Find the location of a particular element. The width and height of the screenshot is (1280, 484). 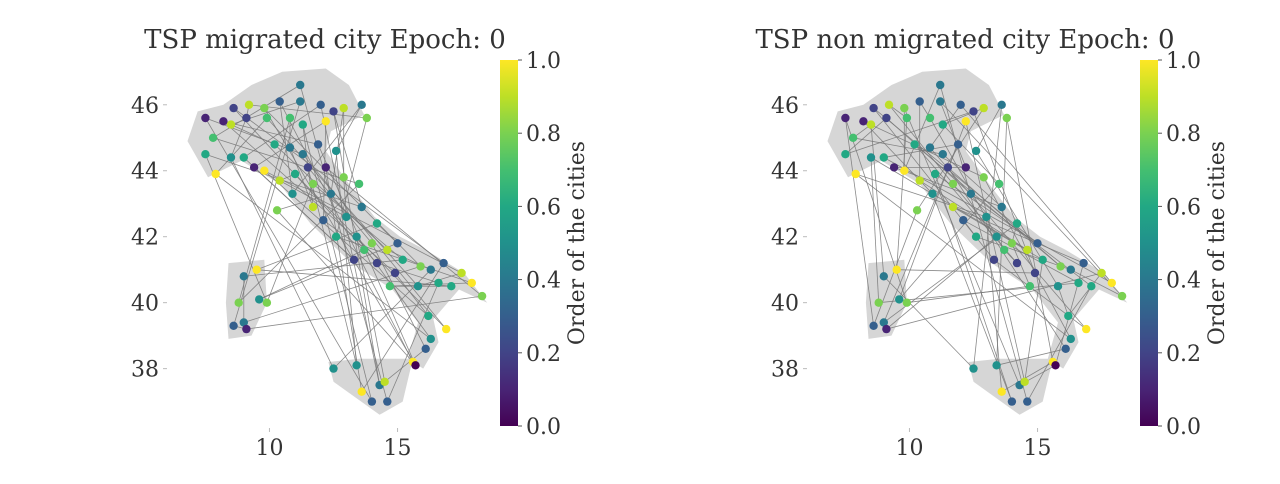

x-tick-label: 15 is located at coordinates (398, 448).